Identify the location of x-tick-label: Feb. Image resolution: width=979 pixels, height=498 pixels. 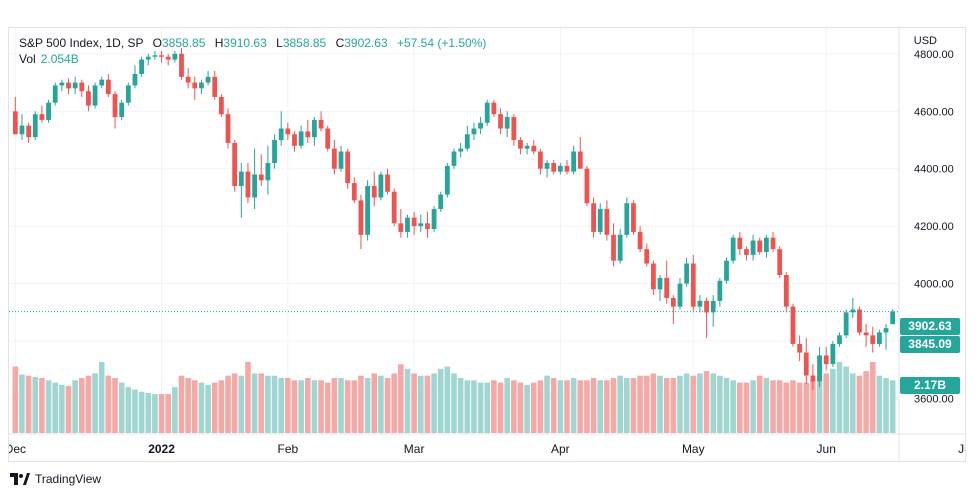
(287, 449).